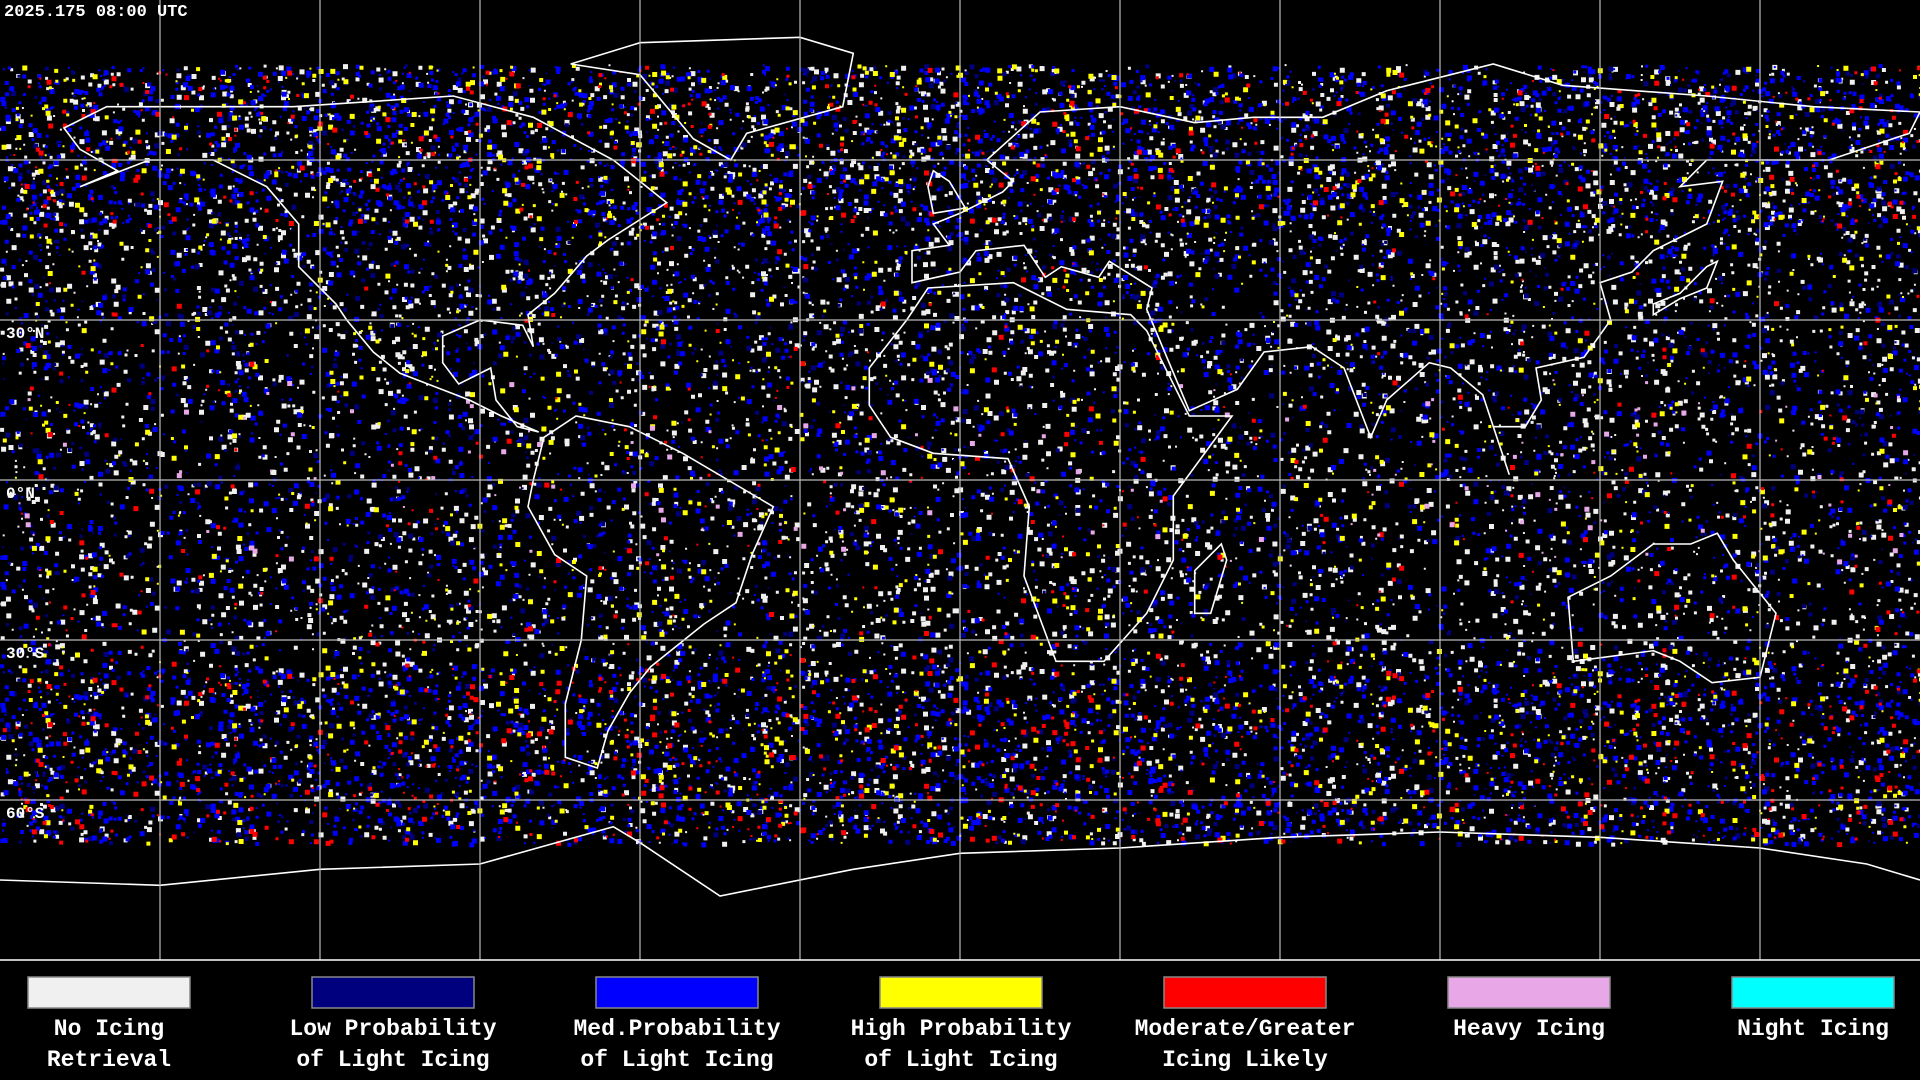  I want to click on legend-label: Heavy Icing, so click(1529, 1029).